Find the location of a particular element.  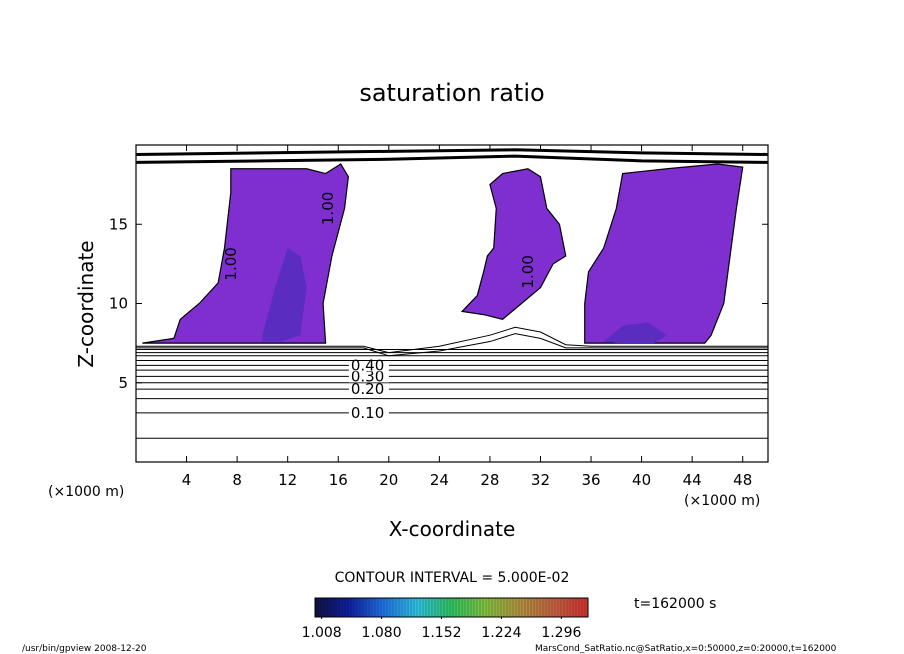

x-tick-label: 20 is located at coordinates (388, 480).